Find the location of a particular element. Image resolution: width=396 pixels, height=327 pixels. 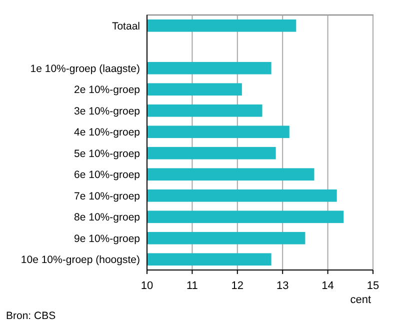

y-tick-label: 4e 10%-groep is located at coordinates (107, 132).